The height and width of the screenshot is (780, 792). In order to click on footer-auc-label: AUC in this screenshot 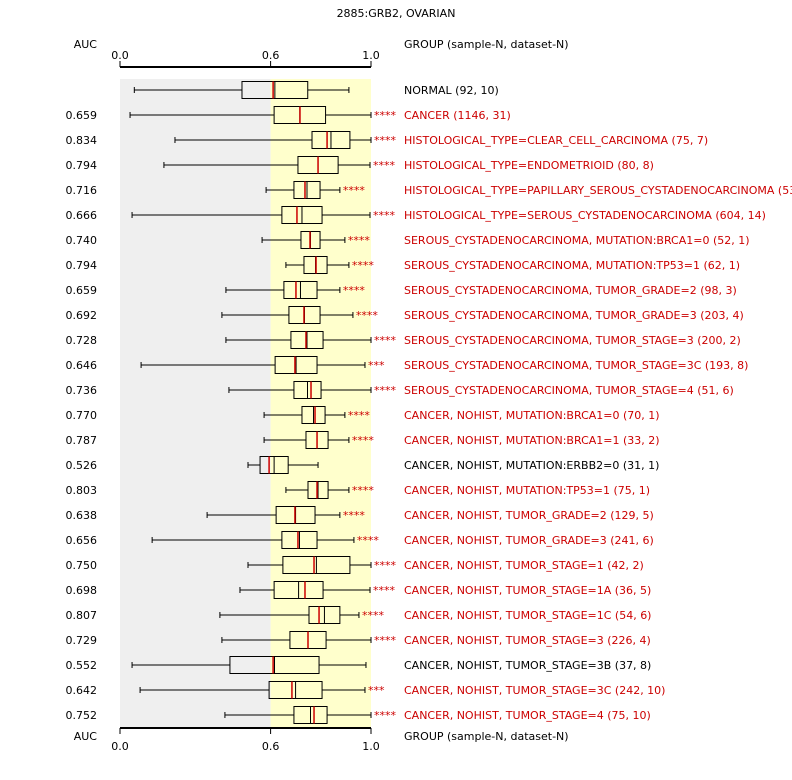, I will do `click(86, 736)`.